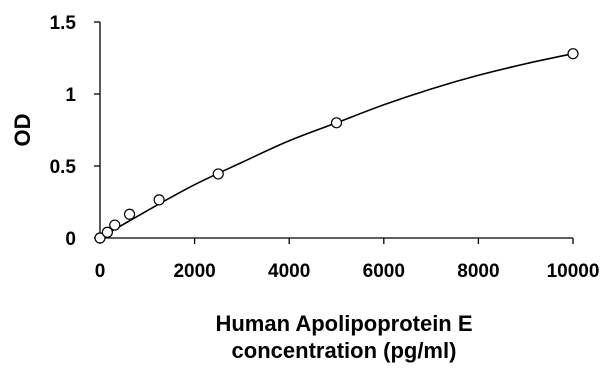 Image resolution: width=611 pixels, height=369 pixels. I want to click on x-axis-title-line: concentration (pg/ml), so click(344, 350).